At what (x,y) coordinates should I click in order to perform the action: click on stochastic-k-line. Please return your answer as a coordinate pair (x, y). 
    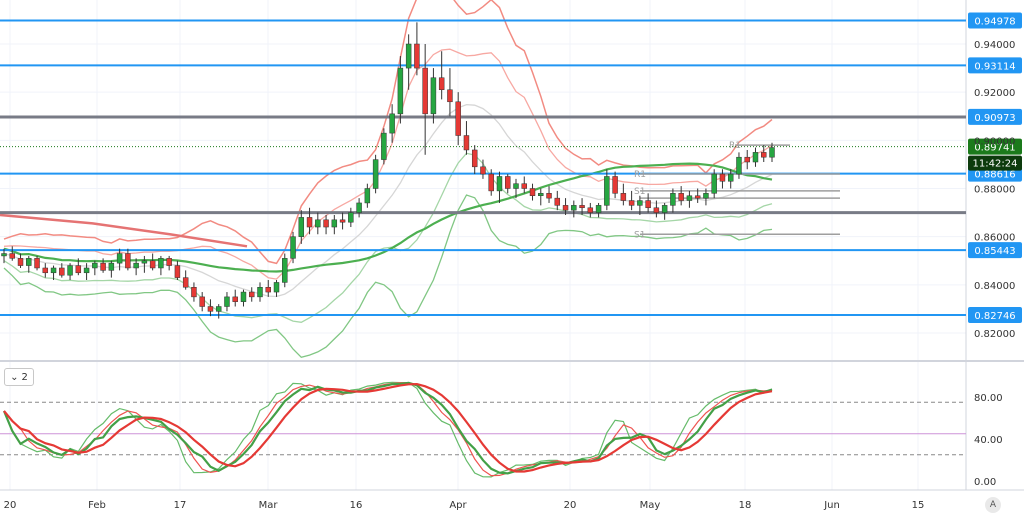
    Looking at the image, I should click on (388, 429).